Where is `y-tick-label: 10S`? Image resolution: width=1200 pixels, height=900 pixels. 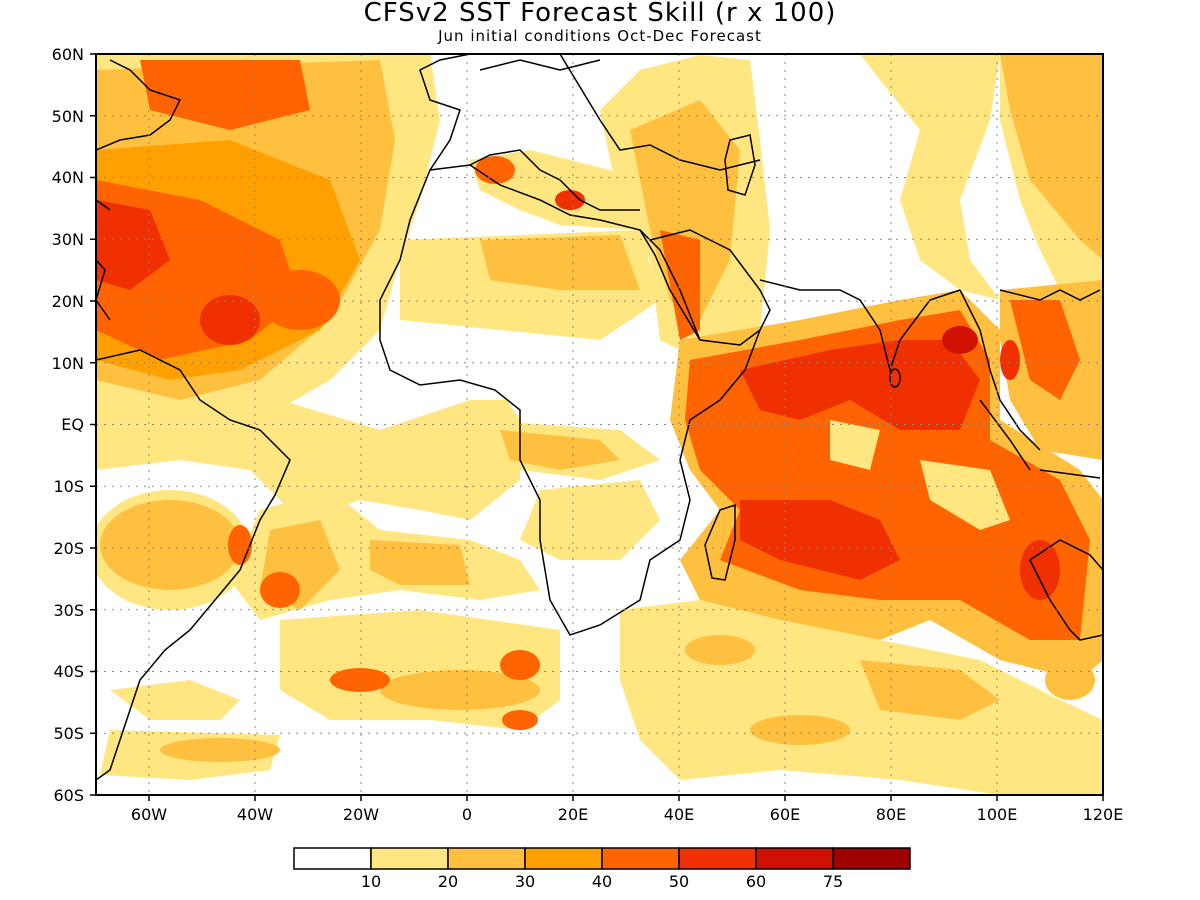
y-tick-label: 10S is located at coordinates (68, 486).